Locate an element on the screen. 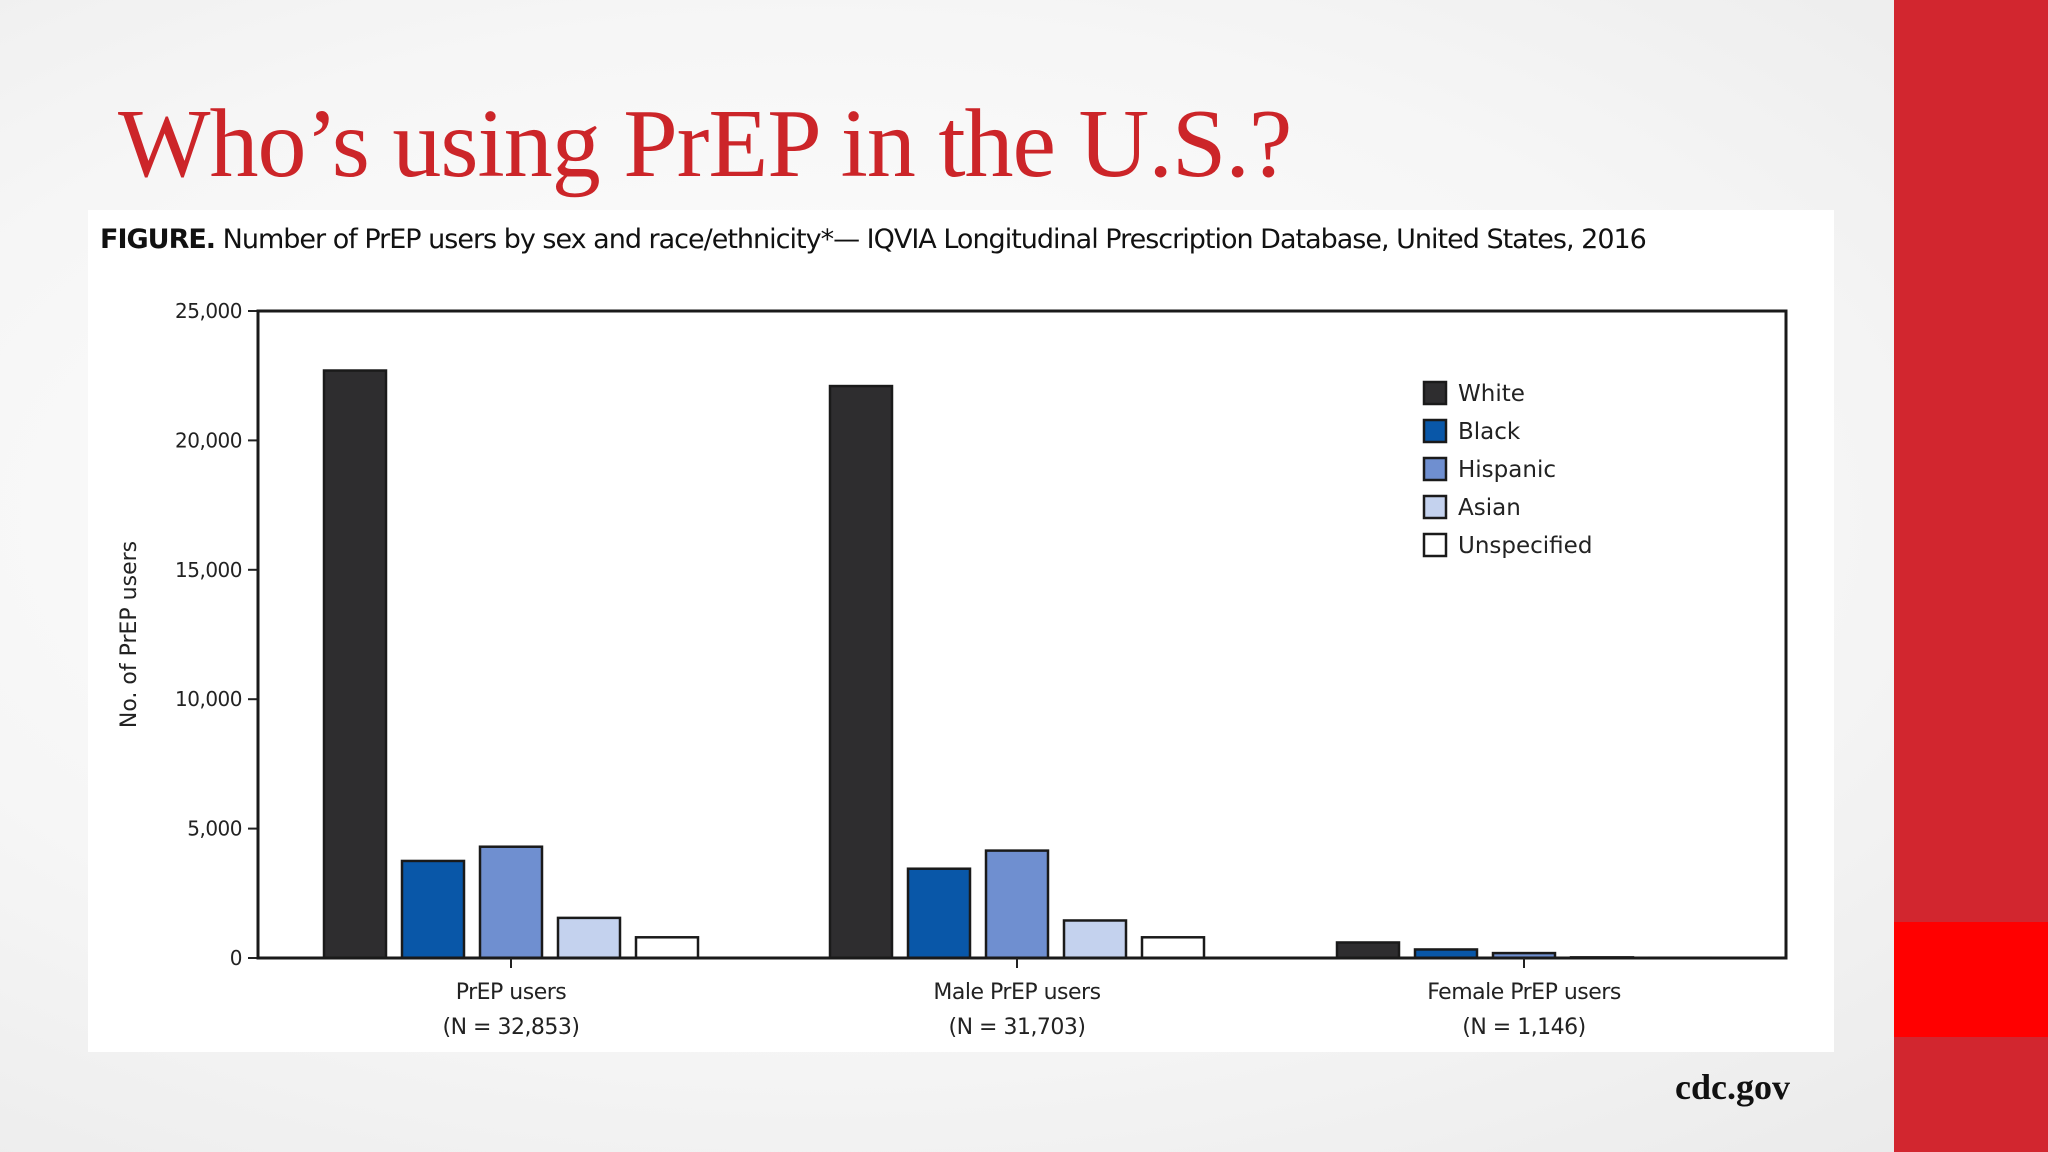  legend-label-white: White is located at coordinates (1491, 394).